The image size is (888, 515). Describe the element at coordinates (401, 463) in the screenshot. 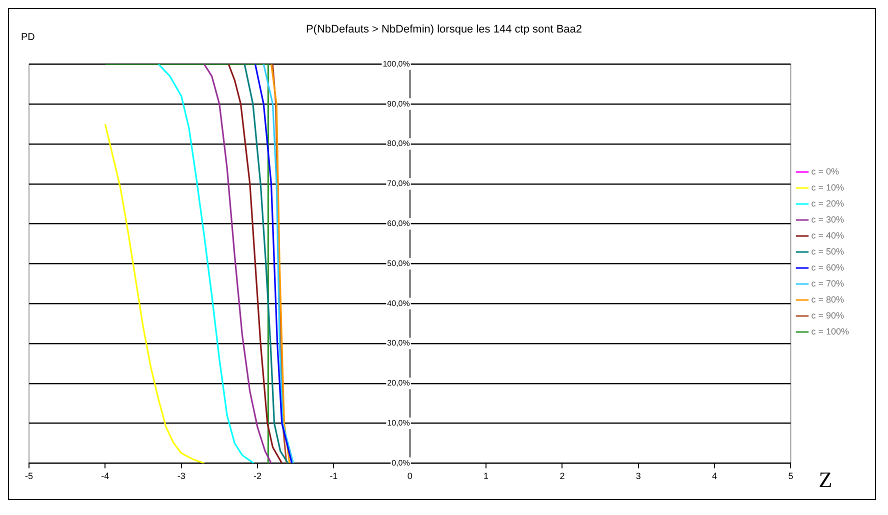

I see `y-tick-label: 0,0%` at that location.